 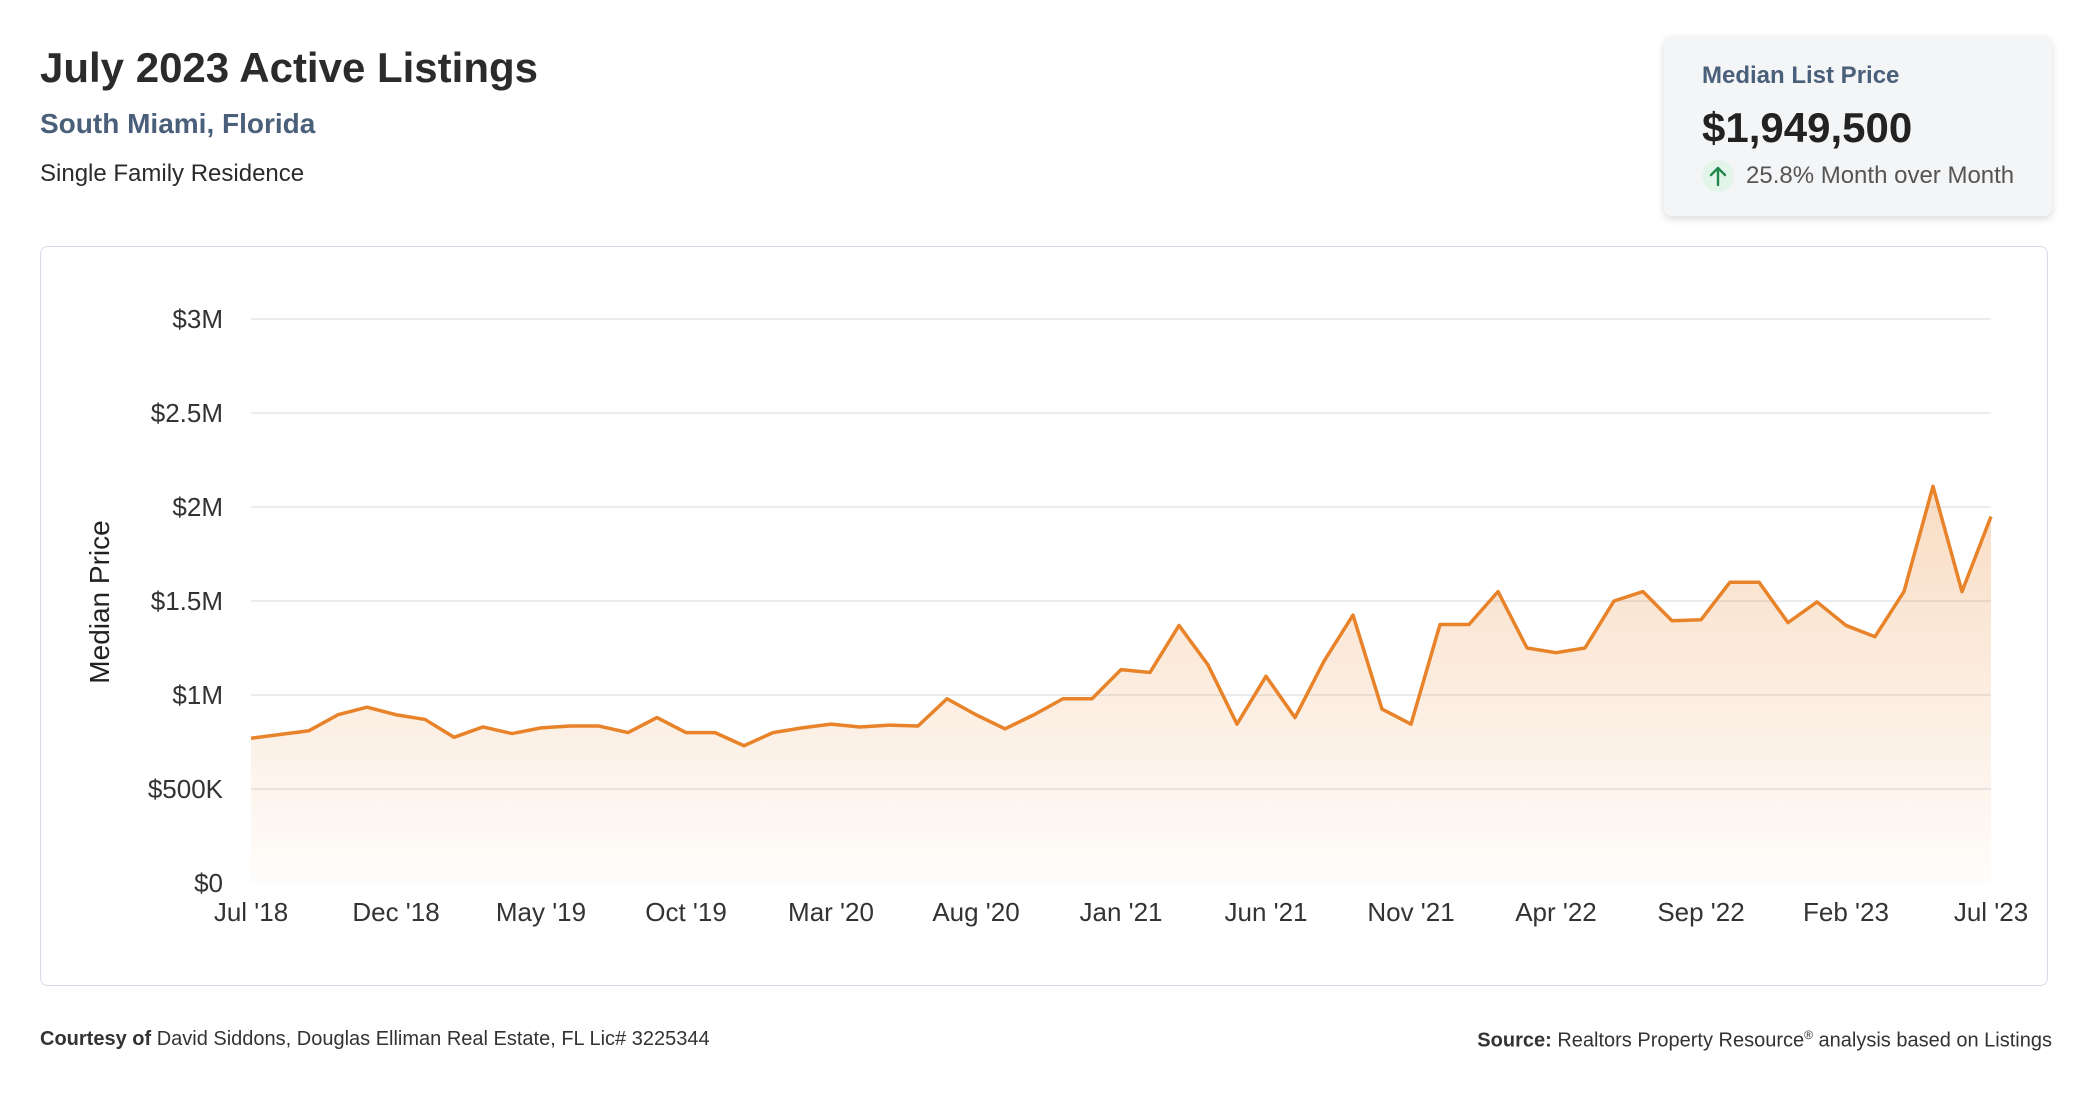 What do you see at coordinates (395, 912) in the screenshot?
I see `x-tick-label: Dec '18` at bounding box center [395, 912].